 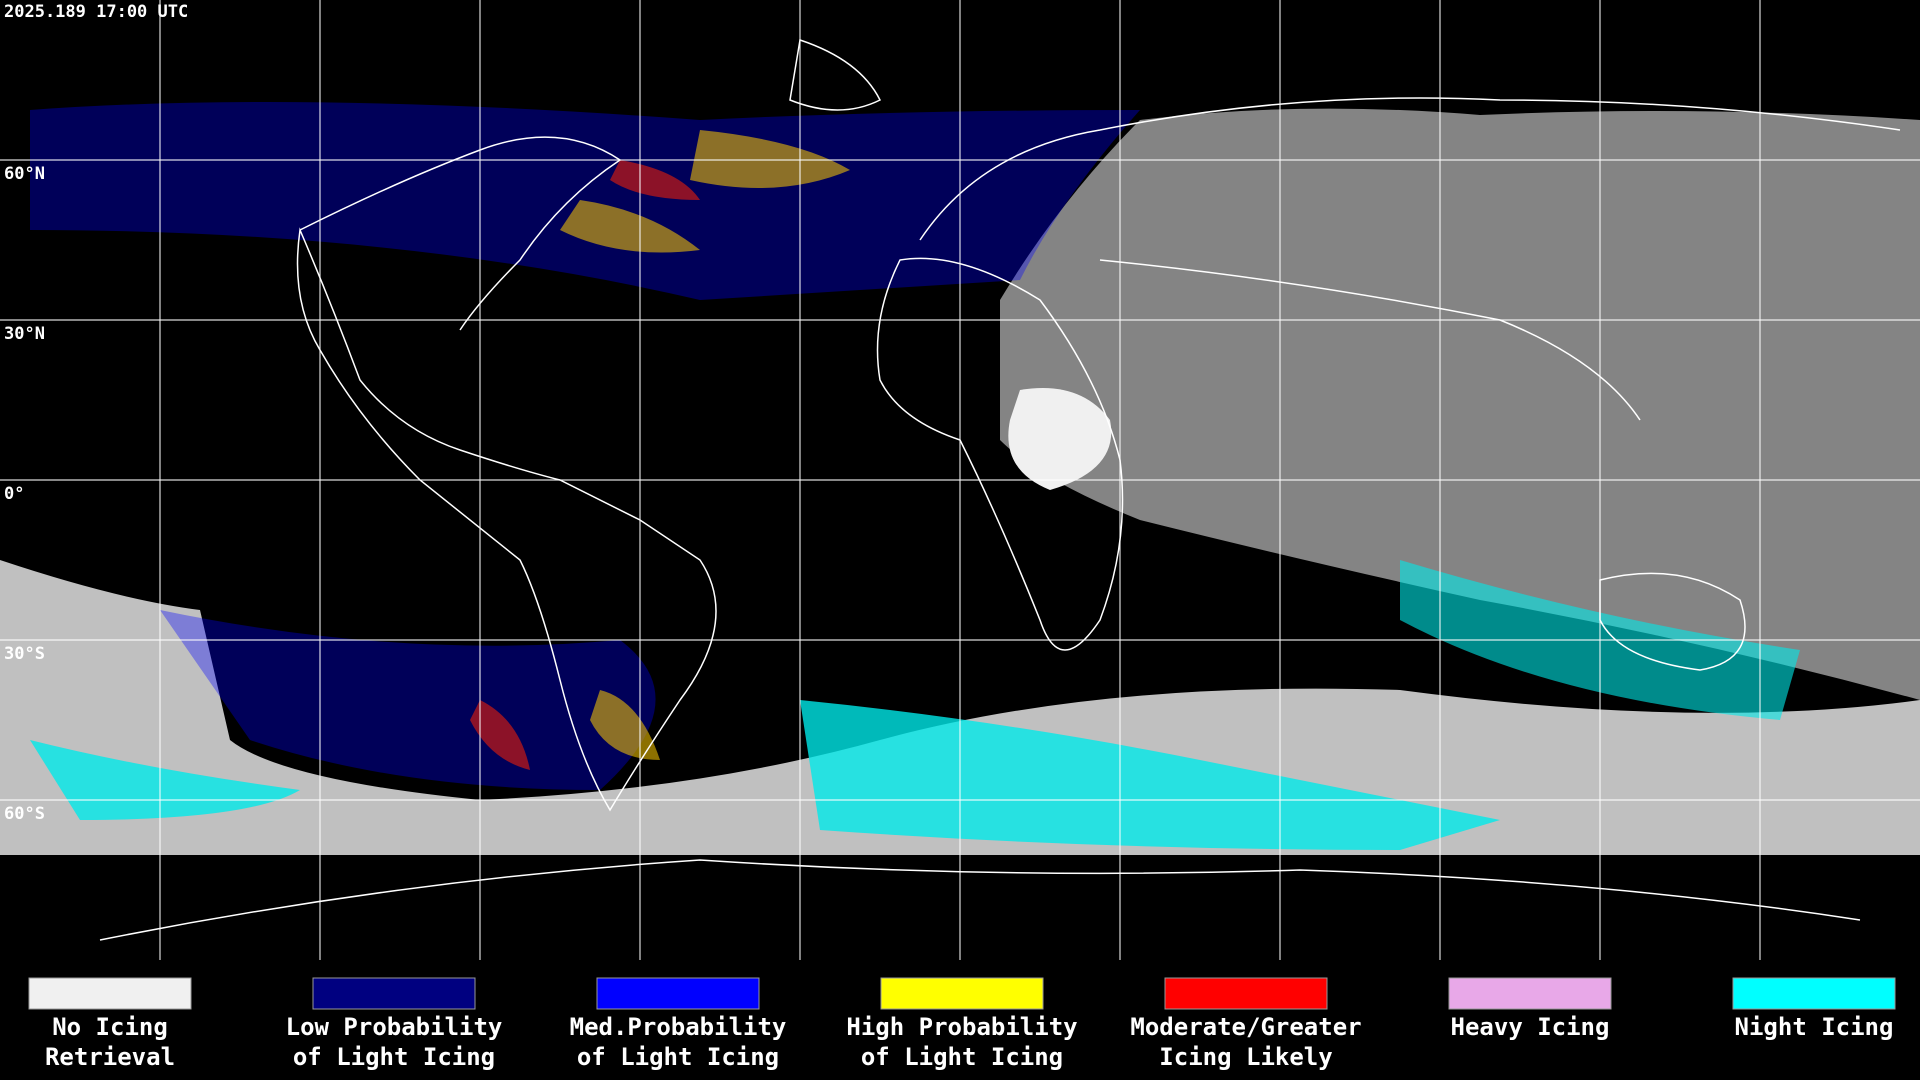 What do you see at coordinates (24, 334) in the screenshot?
I see `latitude-label: 30°N` at bounding box center [24, 334].